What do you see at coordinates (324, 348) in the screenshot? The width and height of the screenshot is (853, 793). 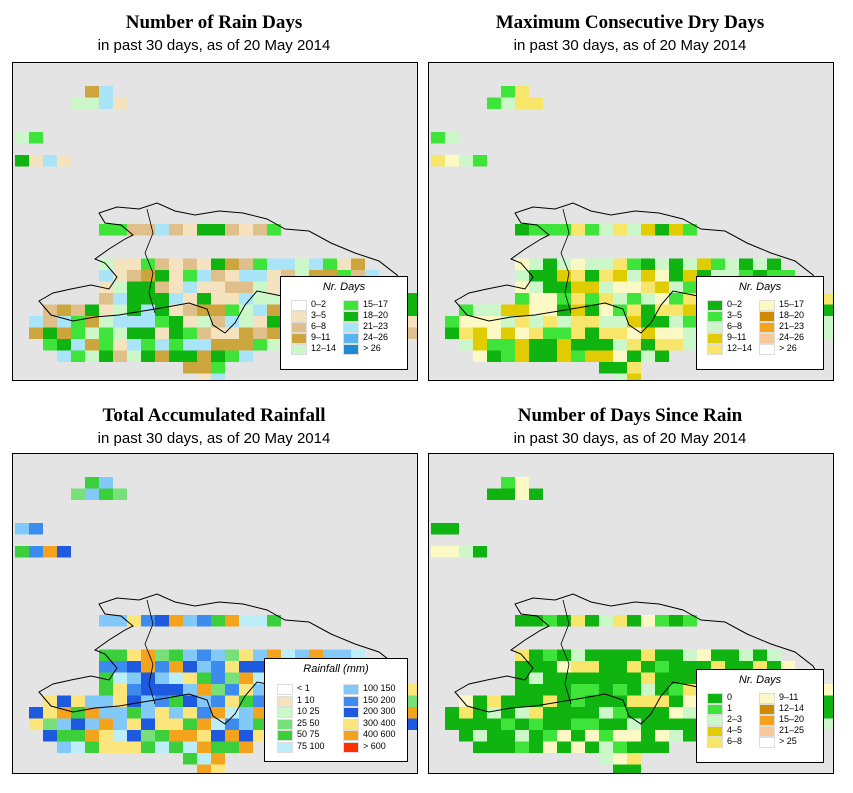 I see `legend-label: 12–14` at bounding box center [324, 348].